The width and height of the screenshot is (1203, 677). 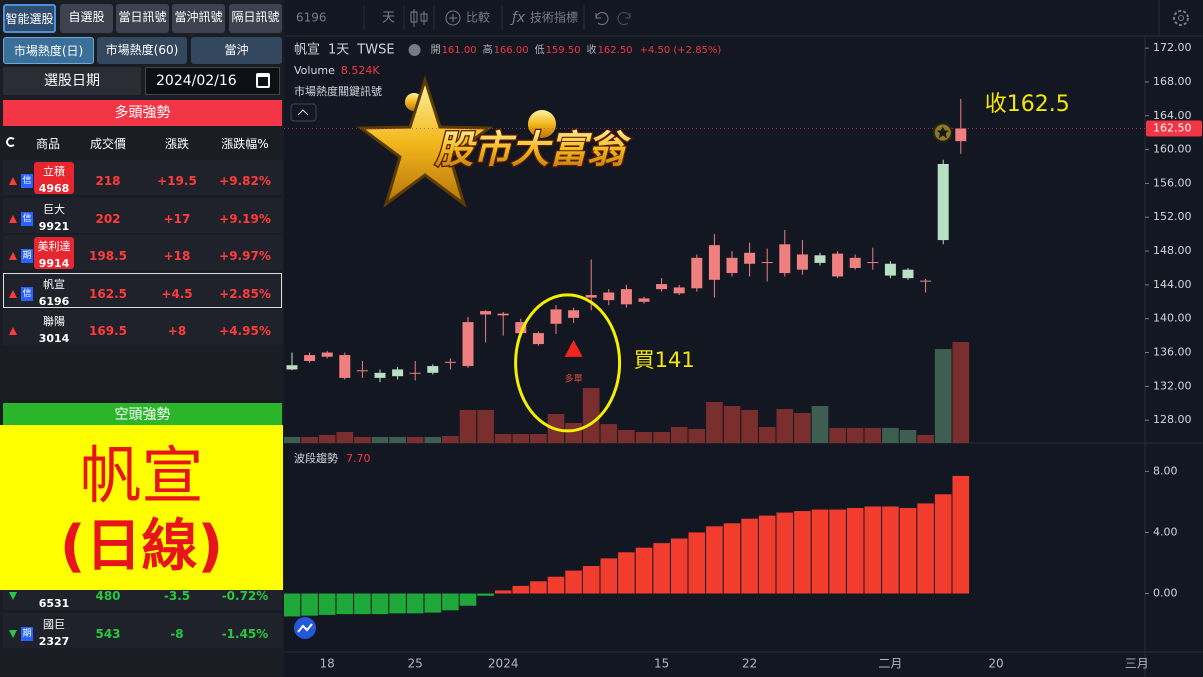 I want to click on y-tick-label: 4.00, so click(x=1165, y=531).